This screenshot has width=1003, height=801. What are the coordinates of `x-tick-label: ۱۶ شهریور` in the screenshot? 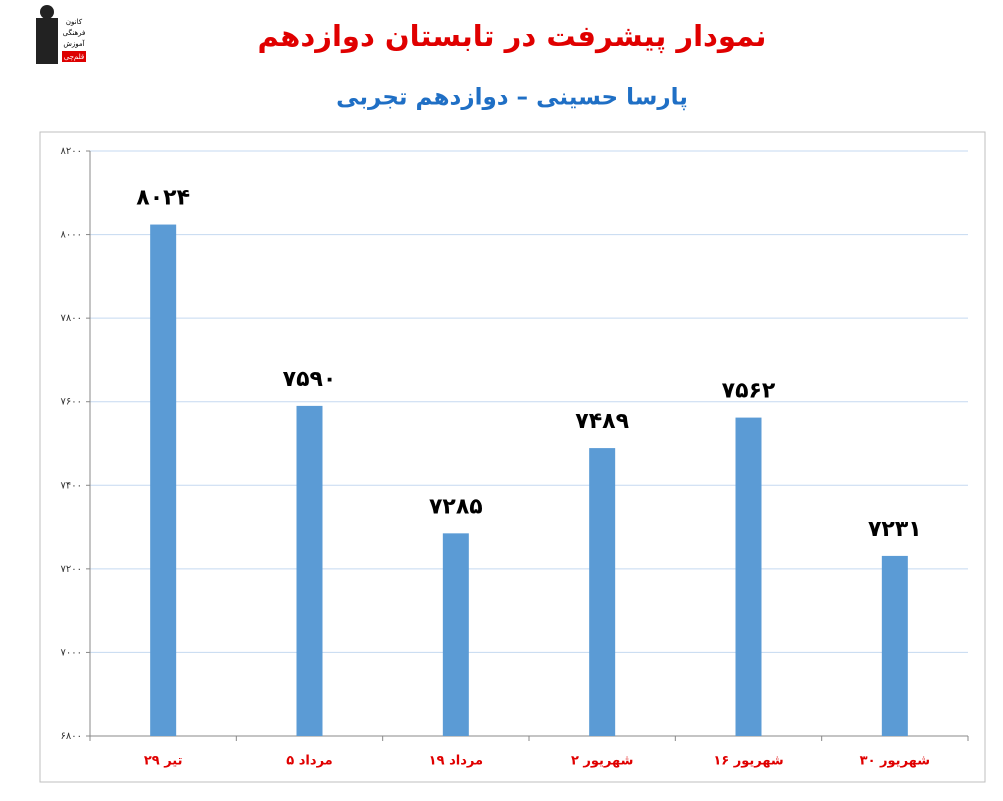 It's located at (748, 761).